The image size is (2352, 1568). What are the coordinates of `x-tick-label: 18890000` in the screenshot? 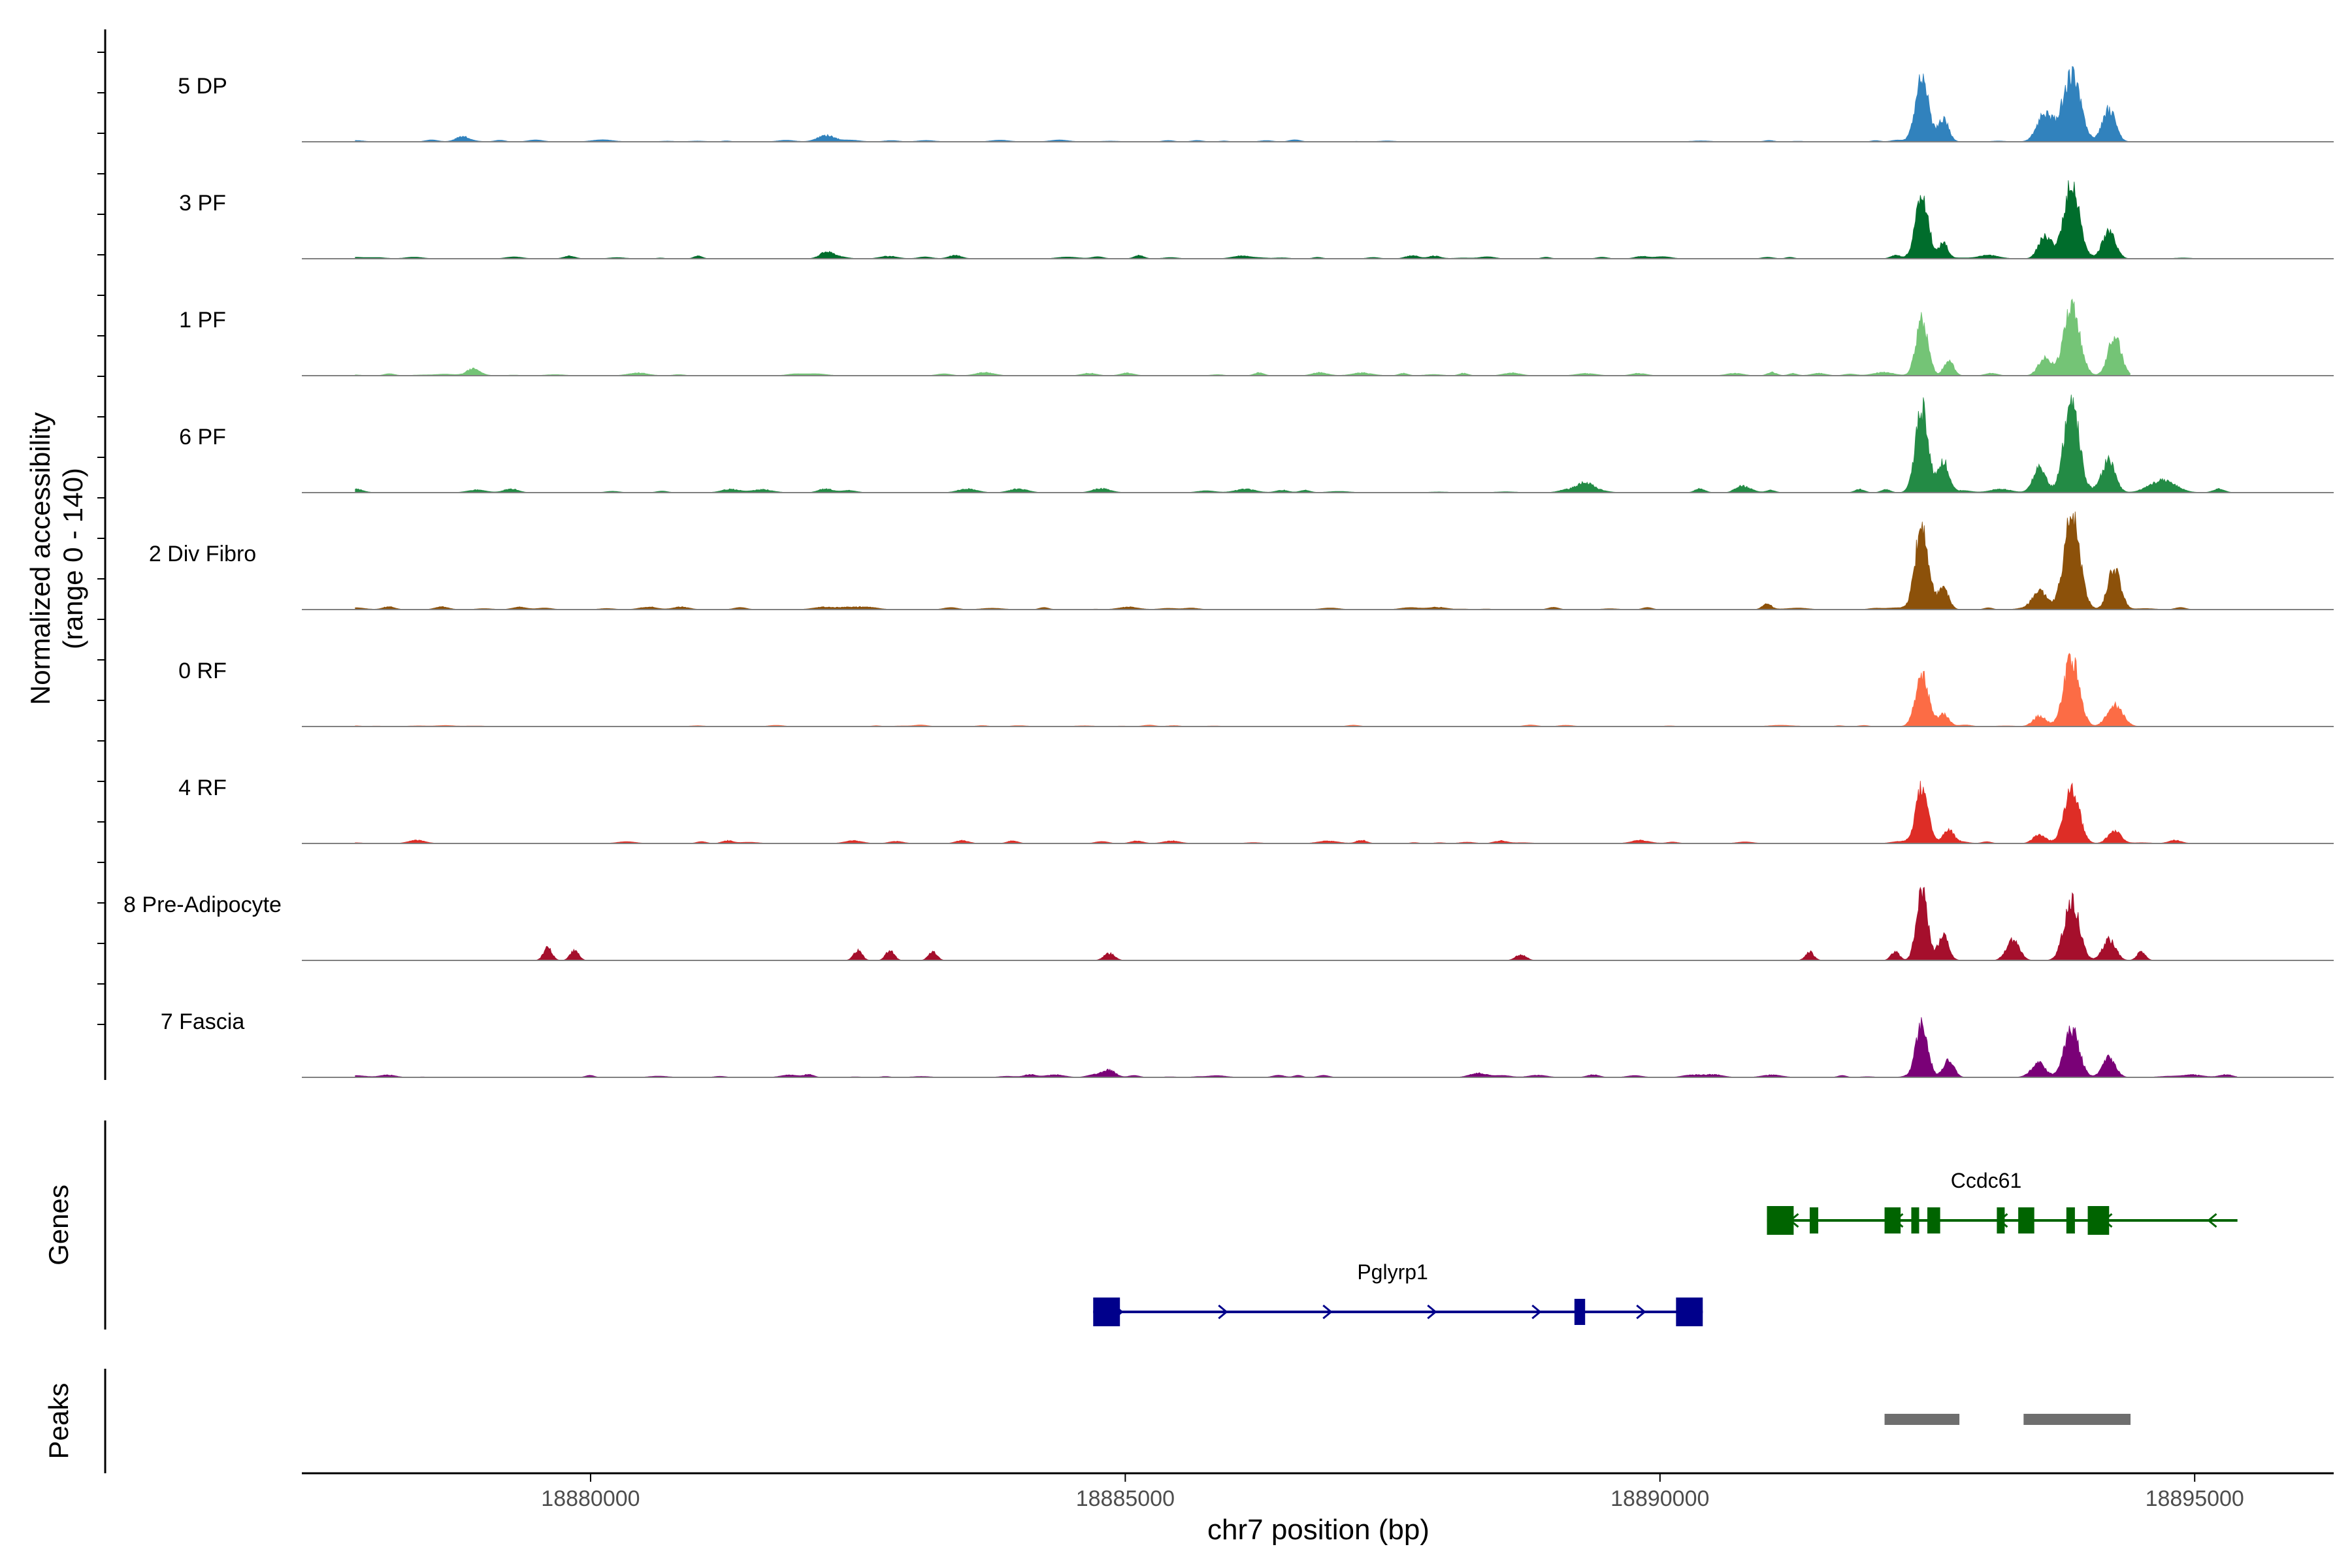 It's located at (1659, 1498).